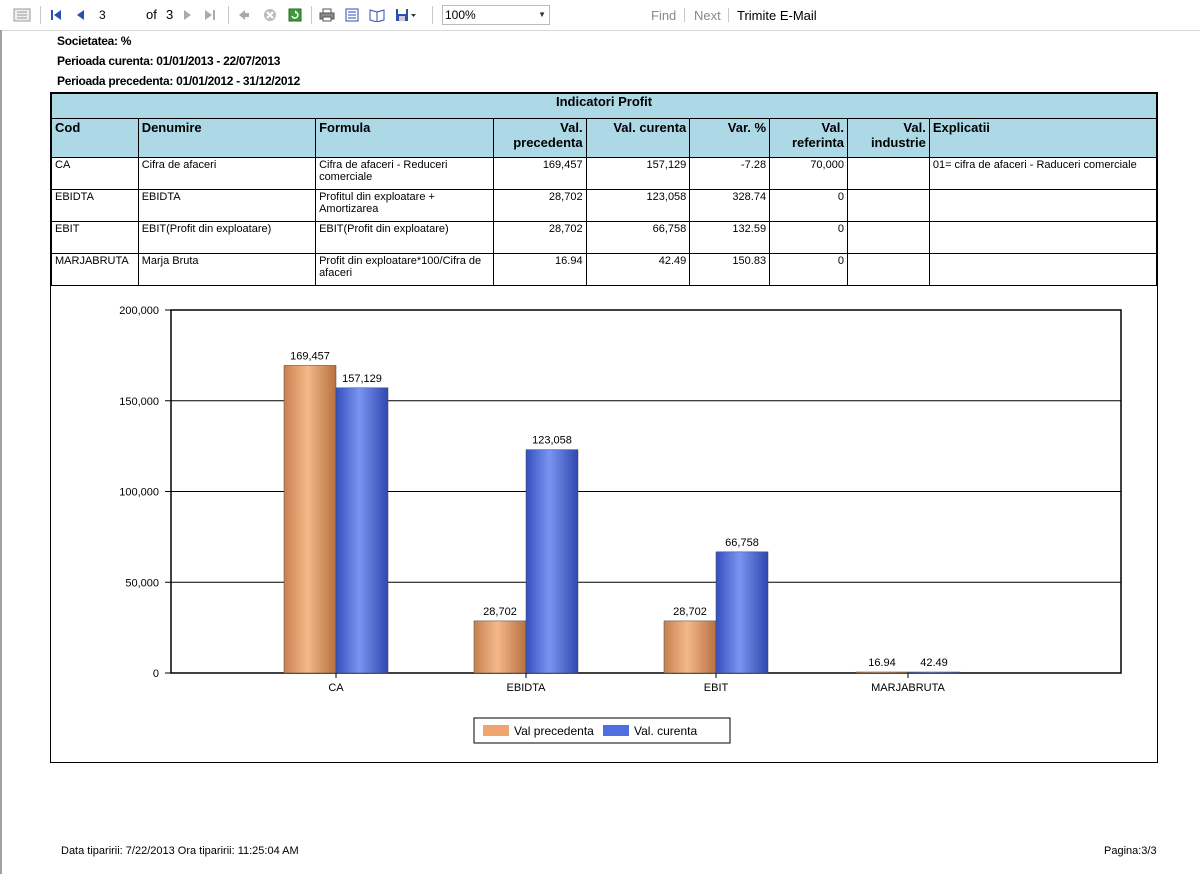  What do you see at coordinates (56, 15) in the screenshot?
I see `first-page-icon` at bounding box center [56, 15].